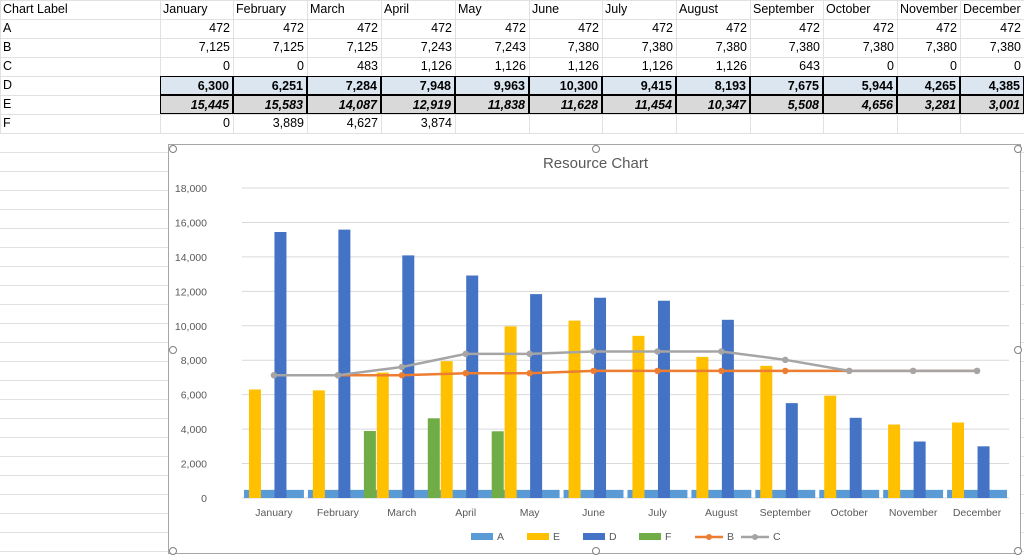 Image resolution: width=1024 pixels, height=558 pixels. I want to click on value-cell: 3,874, so click(436, 123).